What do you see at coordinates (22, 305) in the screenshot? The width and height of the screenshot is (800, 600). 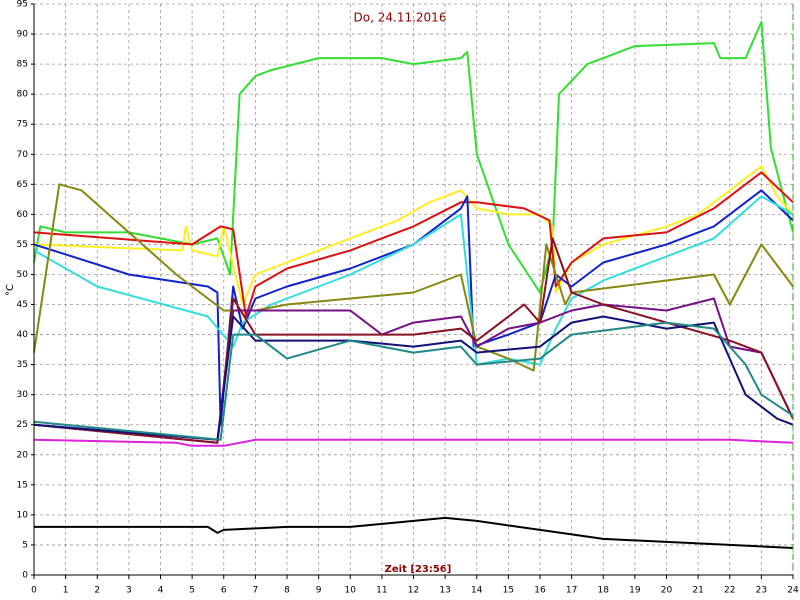 I see `y-tick-label: 45` at bounding box center [22, 305].